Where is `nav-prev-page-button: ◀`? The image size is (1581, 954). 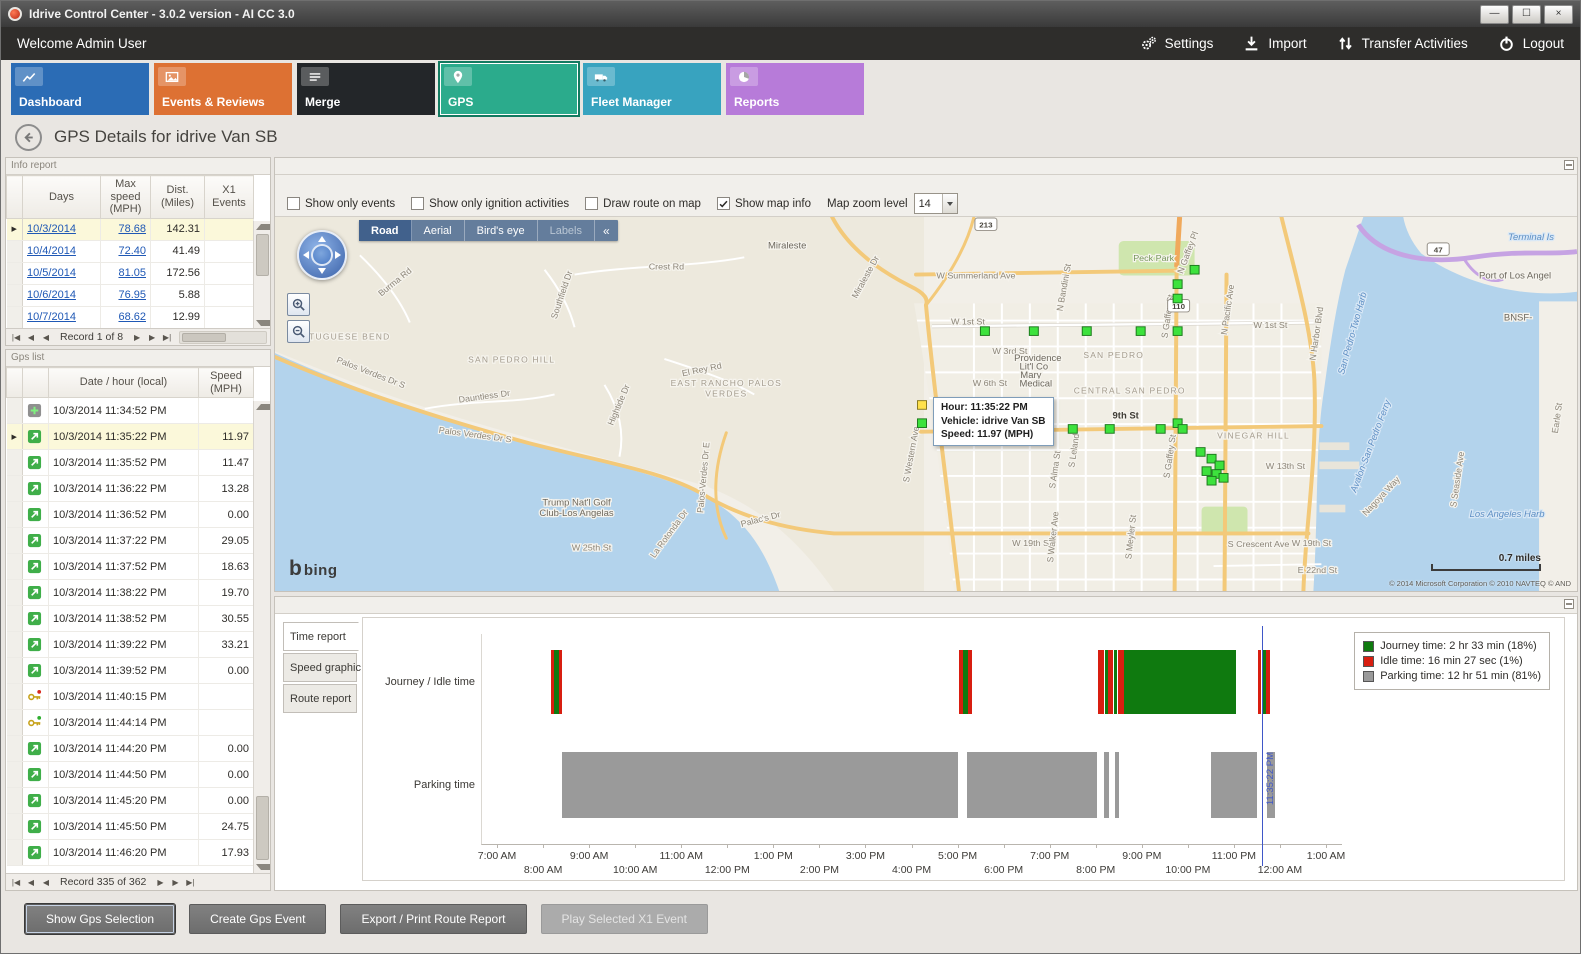 nav-prev-page-button: ◀ is located at coordinates (31, 882).